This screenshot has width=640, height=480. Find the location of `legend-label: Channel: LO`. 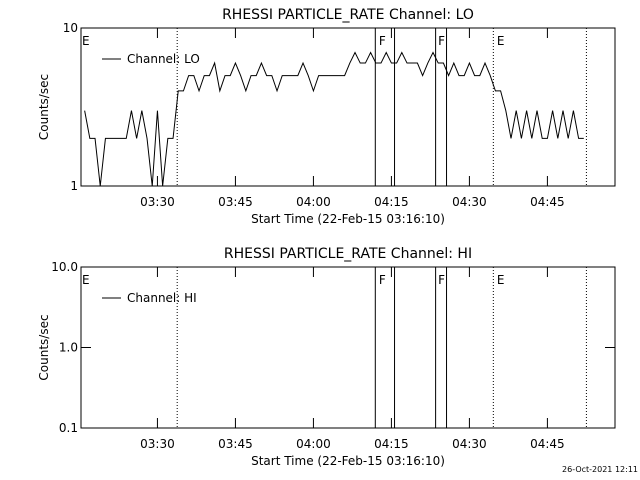

legend-label: Channel: LO is located at coordinates (163, 59).